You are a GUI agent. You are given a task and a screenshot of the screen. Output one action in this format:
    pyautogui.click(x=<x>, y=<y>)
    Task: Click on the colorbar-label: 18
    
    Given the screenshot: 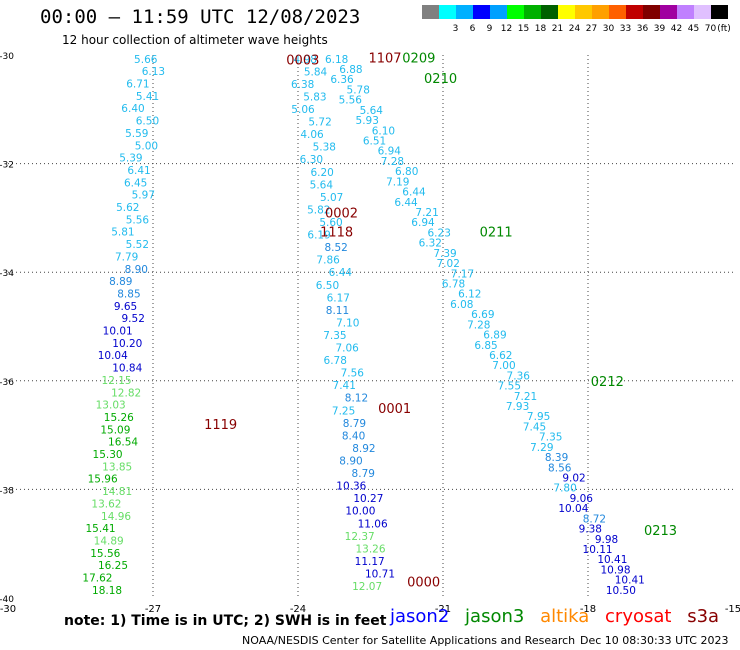 What is the action you would take?
    pyautogui.click(x=541, y=29)
    